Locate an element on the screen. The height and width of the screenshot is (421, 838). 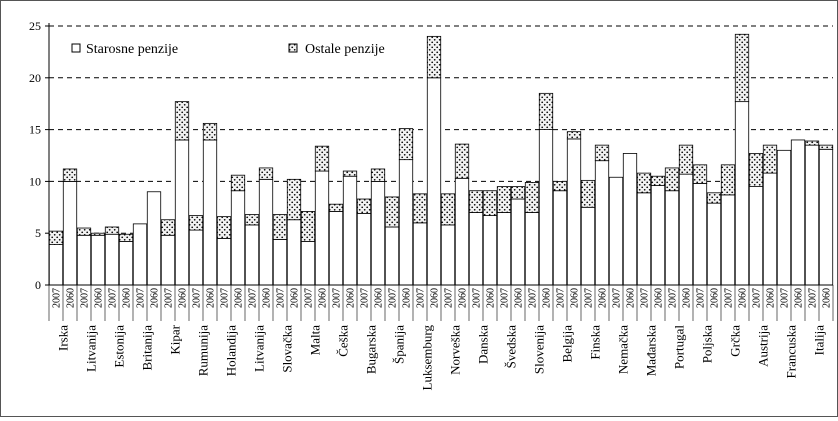
y-tick-label: 25 is located at coordinates (35, 26).